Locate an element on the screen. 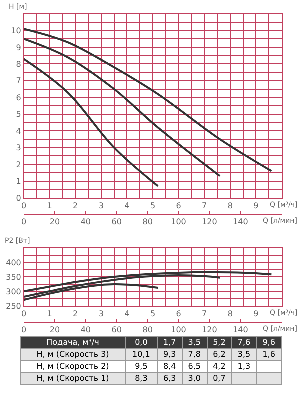  y-tick-label: 4 is located at coordinates (19, 131).